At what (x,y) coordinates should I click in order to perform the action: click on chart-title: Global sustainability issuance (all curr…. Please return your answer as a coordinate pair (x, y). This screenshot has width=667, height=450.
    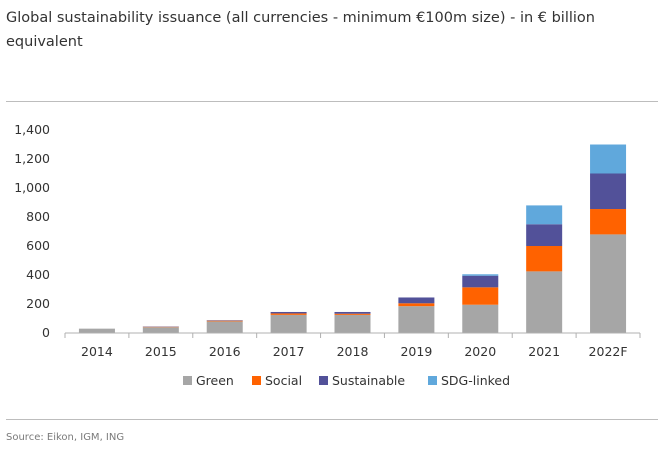
    Looking at the image, I should click on (300, 30).